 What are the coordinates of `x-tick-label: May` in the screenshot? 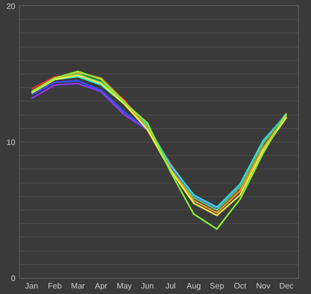 It's located at (124, 286).